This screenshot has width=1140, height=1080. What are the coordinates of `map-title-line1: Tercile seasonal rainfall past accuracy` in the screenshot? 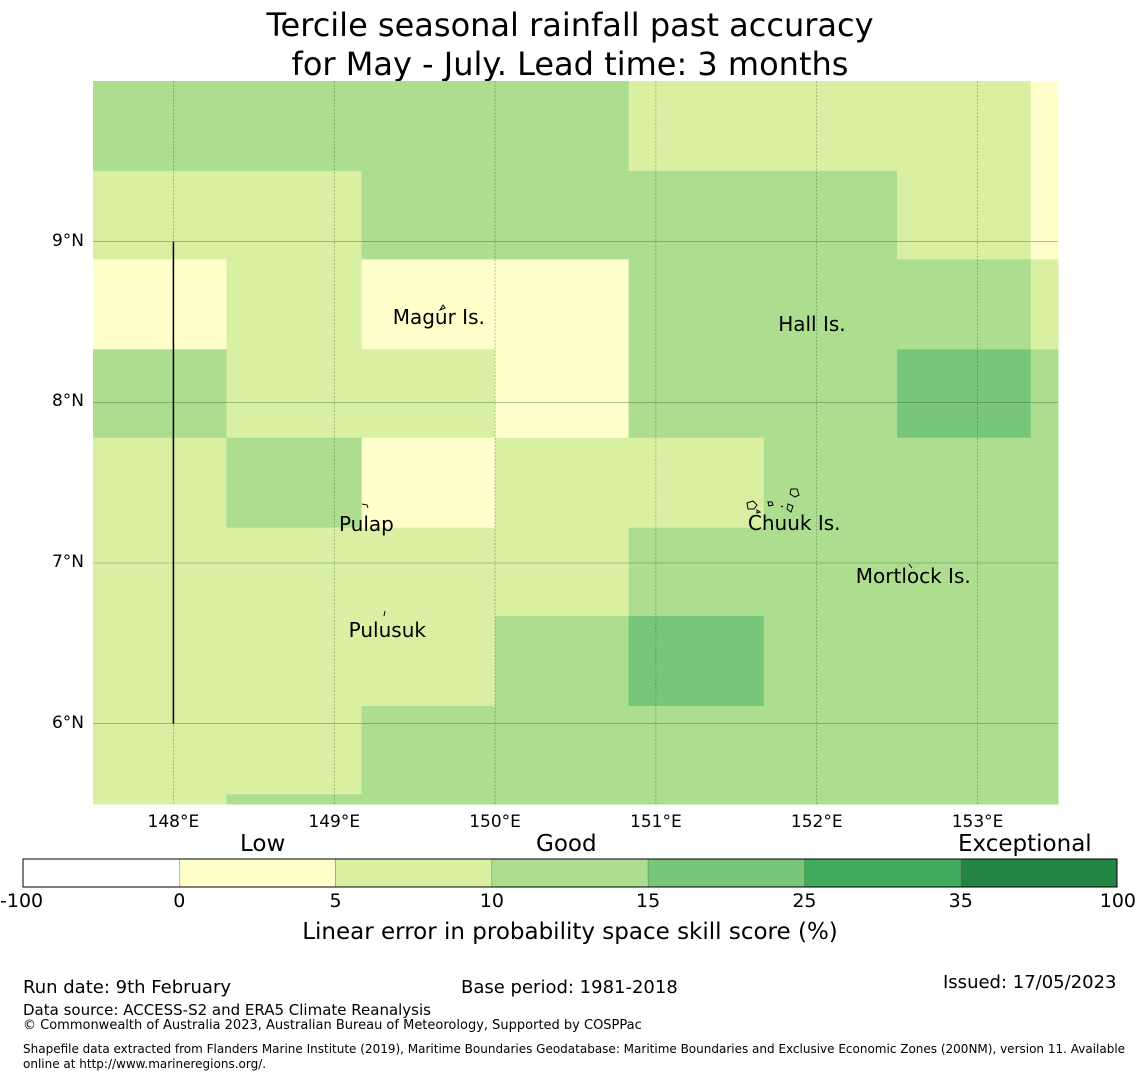 It's located at (570, 25).